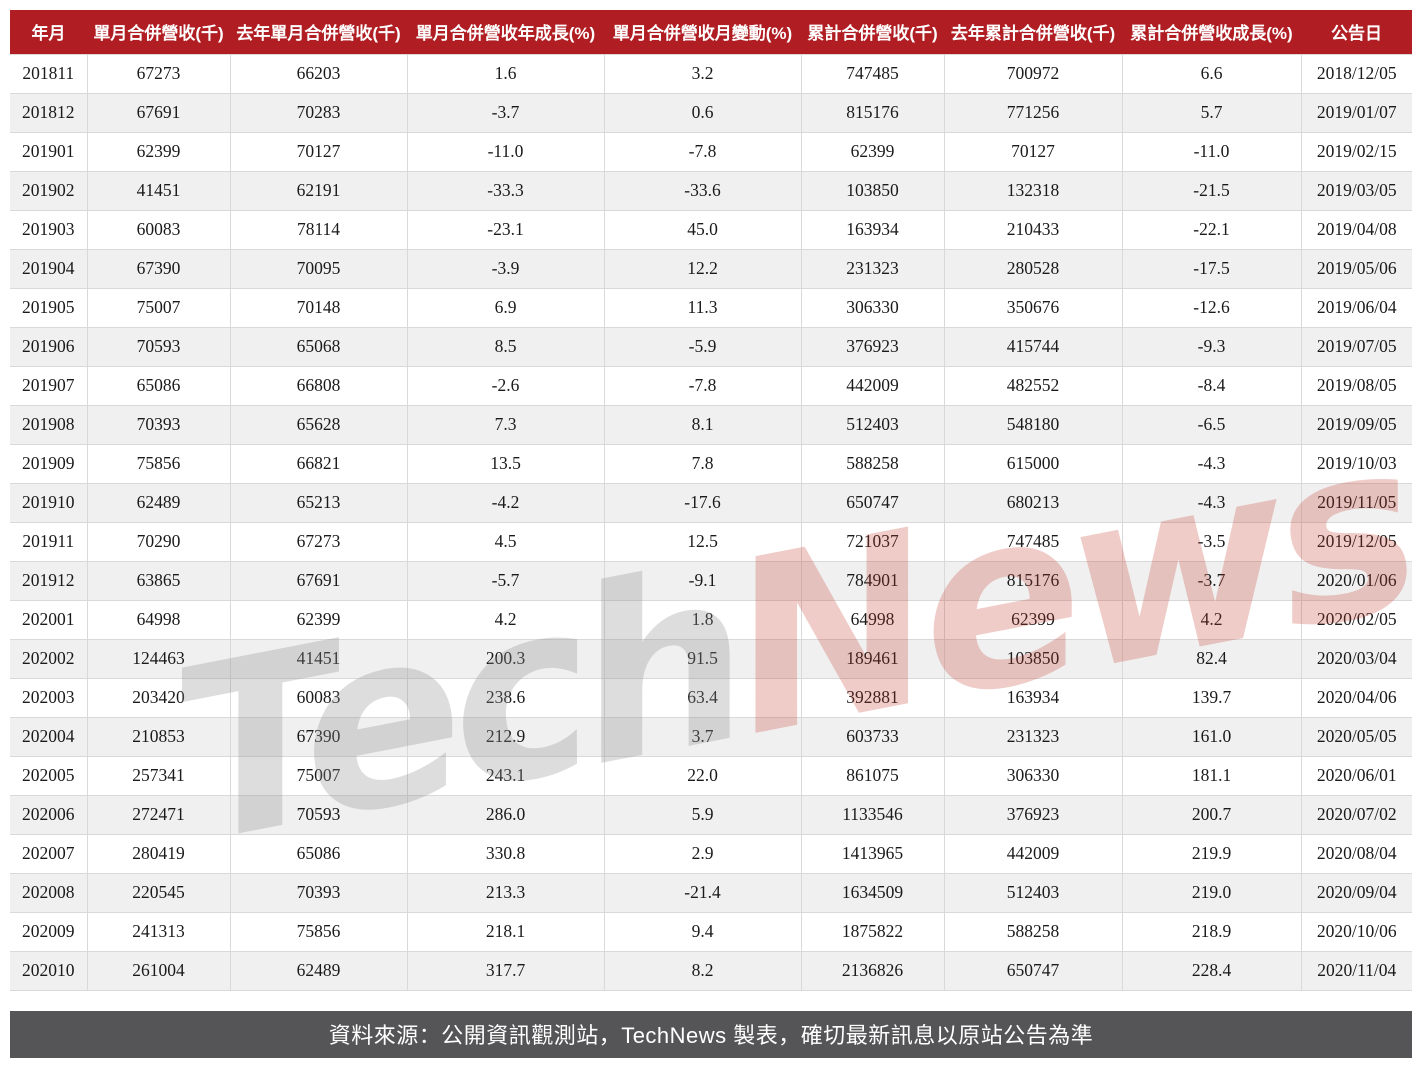 The image size is (1420, 1080). What do you see at coordinates (872, 970) in the screenshot?
I see `table-cell: 2136826` at bounding box center [872, 970].